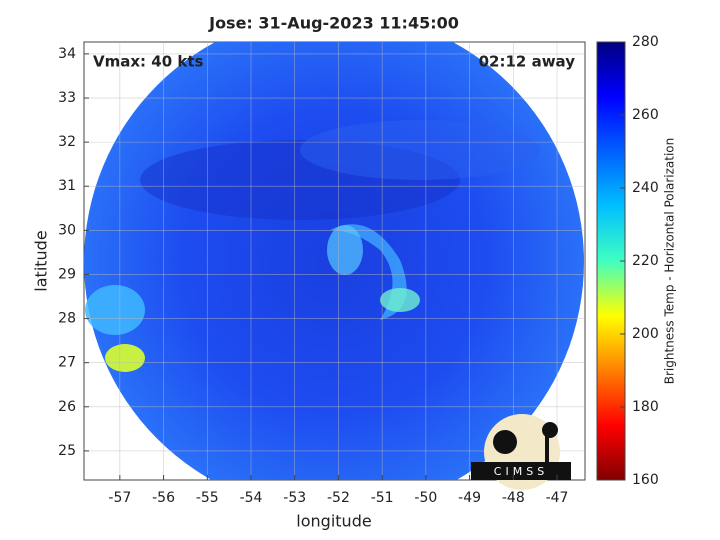  What do you see at coordinates (645, 42) in the screenshot?
I see `colorbar-tick-label: 280` at bounding box center [645, 42].